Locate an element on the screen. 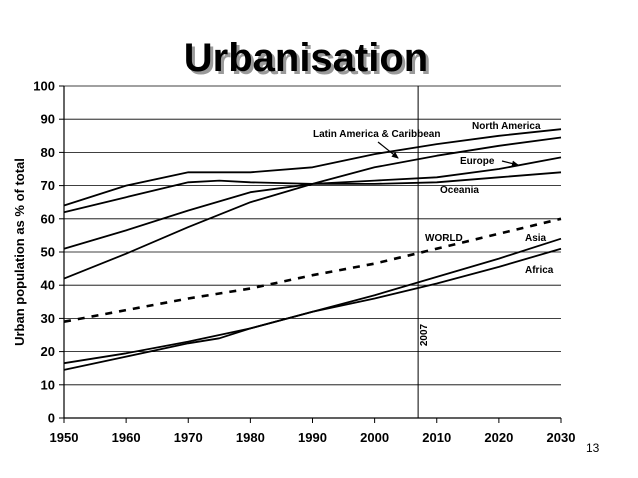 This screenshot has height=478, width=638. y-tick-label-40: 40 is located at coordinates (48, 285).